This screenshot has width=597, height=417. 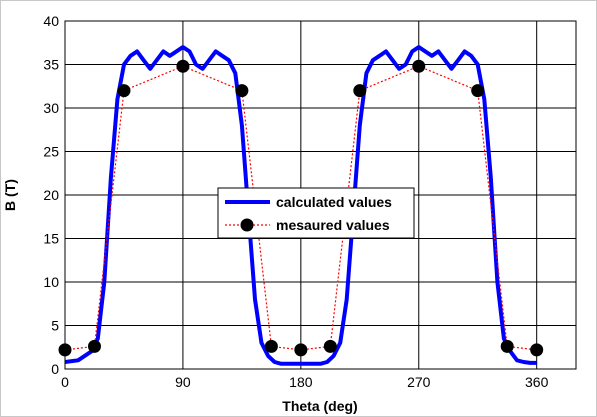 I want to click on legend: calculated values mesaured values, so click(x=316, y=213).